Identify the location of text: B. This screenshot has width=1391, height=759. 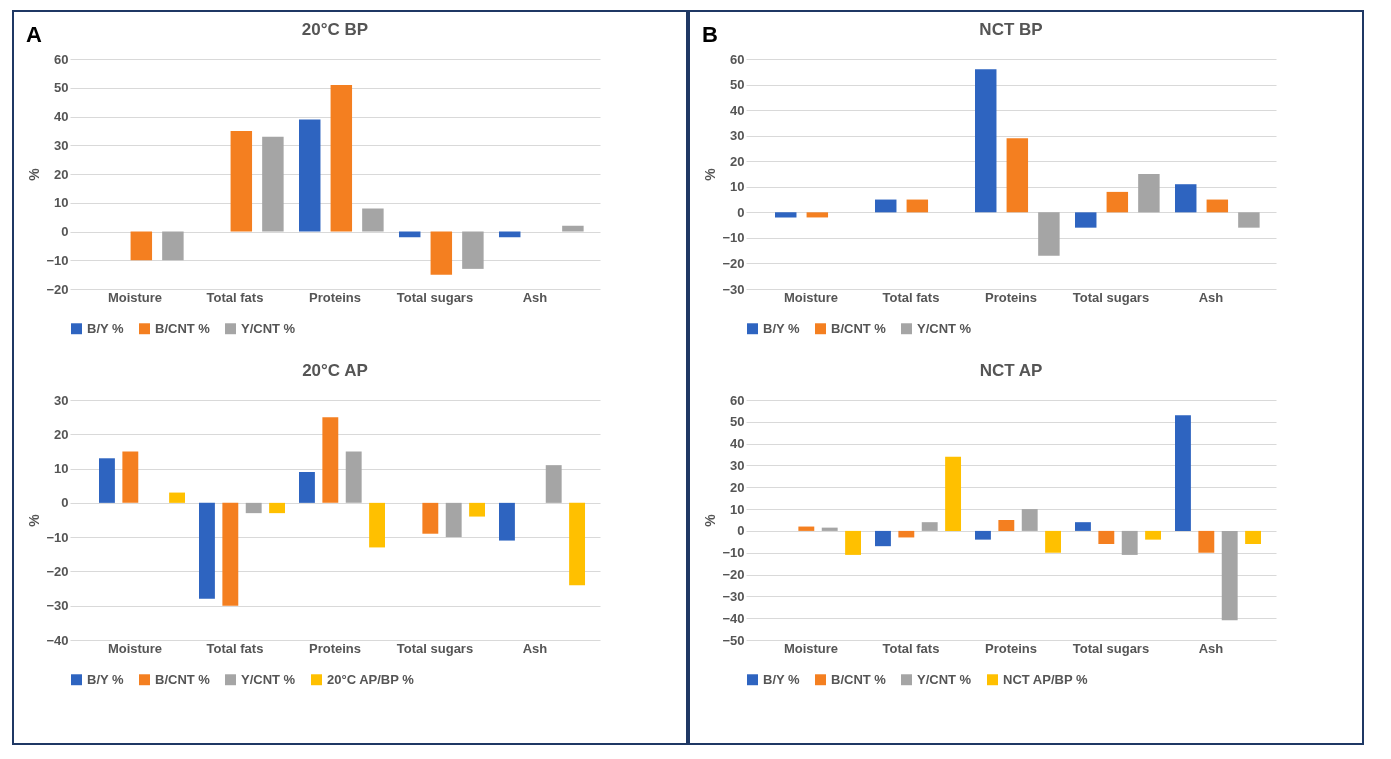
(710, 35).